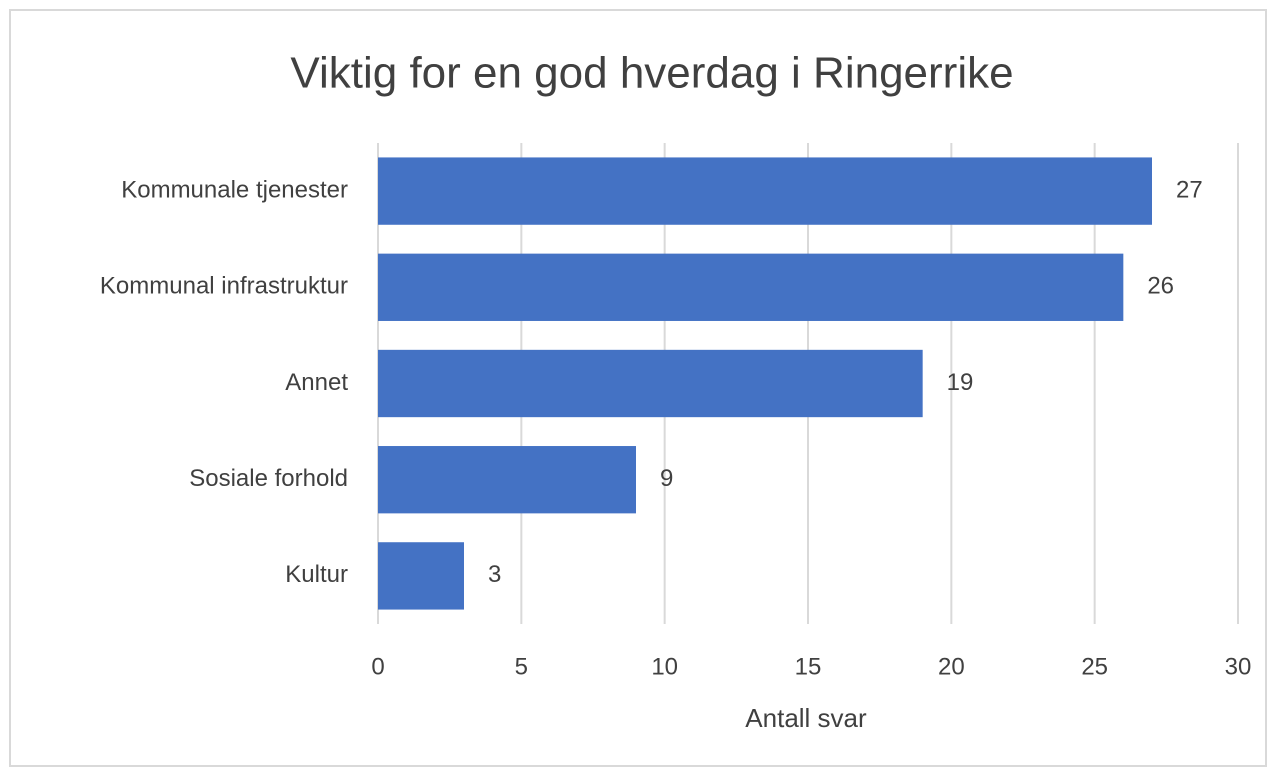 This screenshot has width=1276, height=776. What do you see at coordinates (666, 478) in the screenshot?
I see `data-label: 9` at bounding box center [666, 478].